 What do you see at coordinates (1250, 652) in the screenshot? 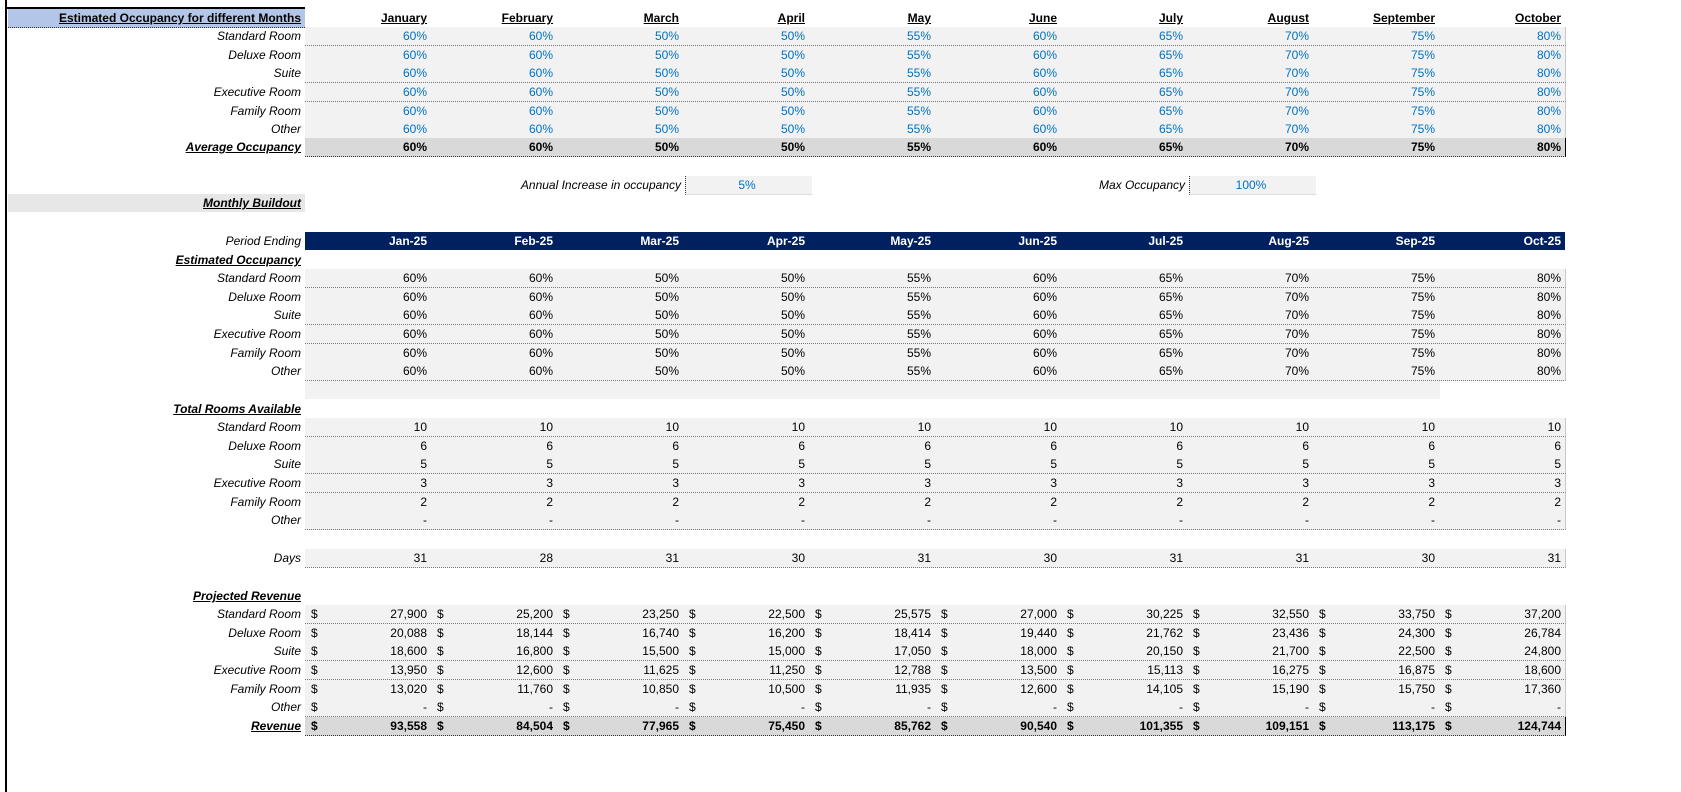
I see `cell: $21,700` at bounding box center [1250, 652].